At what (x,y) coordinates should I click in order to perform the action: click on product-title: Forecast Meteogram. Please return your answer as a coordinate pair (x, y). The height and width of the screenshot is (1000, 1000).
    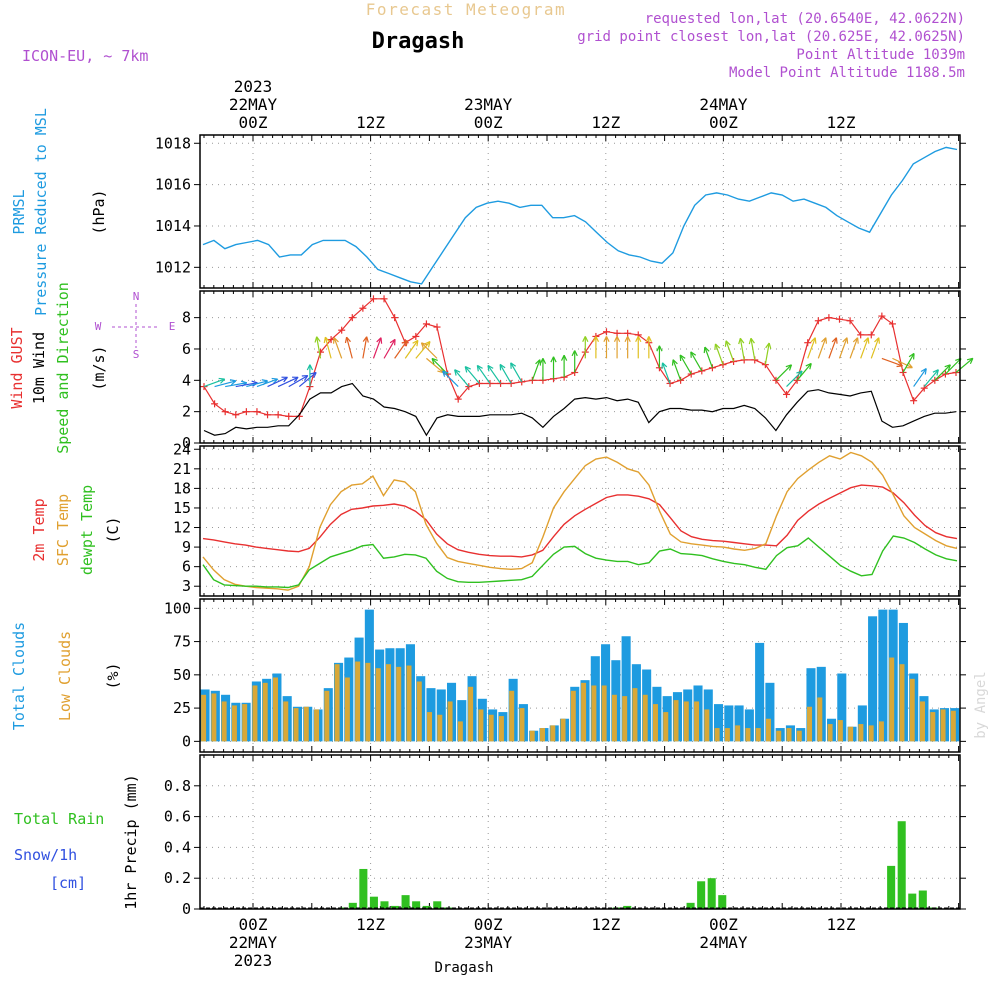
    Looking at the image, I should click on (466, 9).